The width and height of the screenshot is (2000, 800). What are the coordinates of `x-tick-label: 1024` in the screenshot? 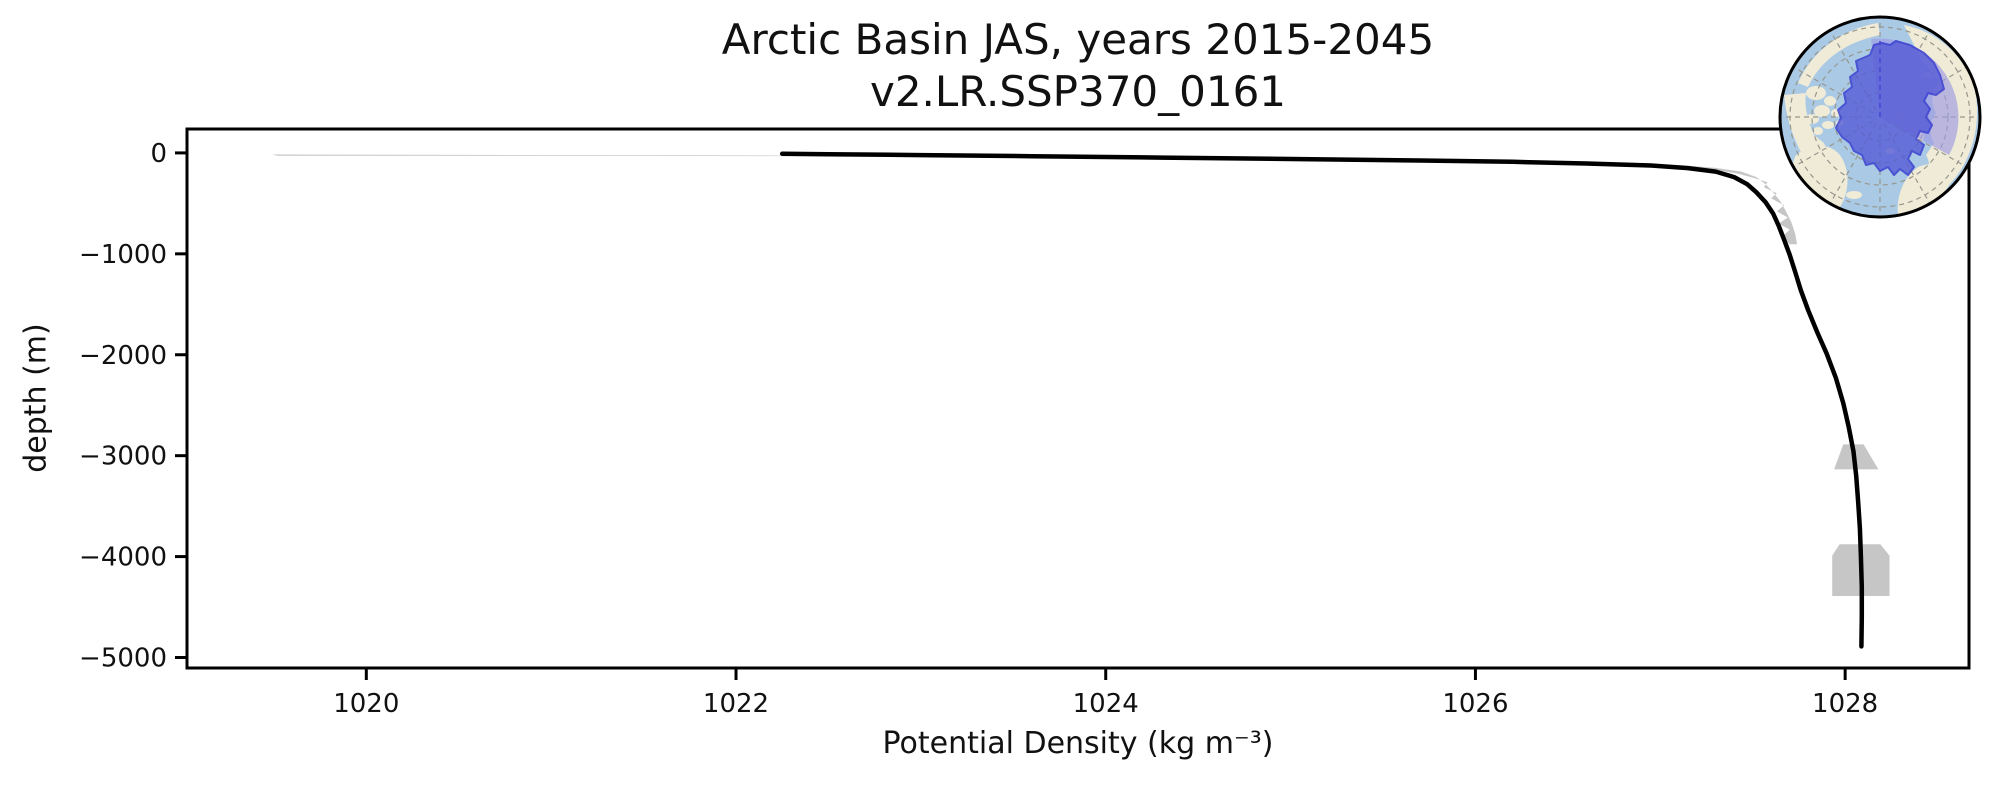 It's located at (1106, 704).